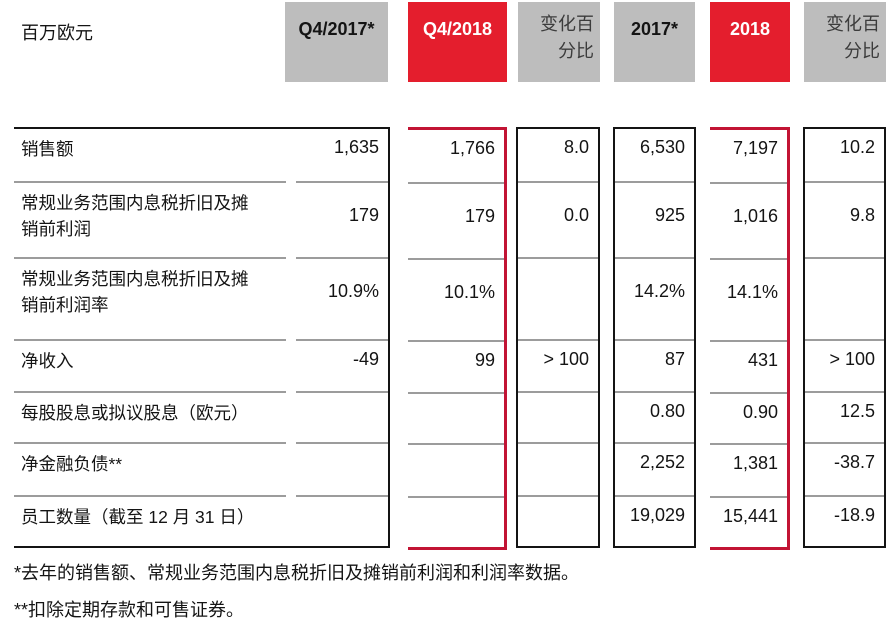  I want to click on cell-value: 9.8, so click(844, 219).